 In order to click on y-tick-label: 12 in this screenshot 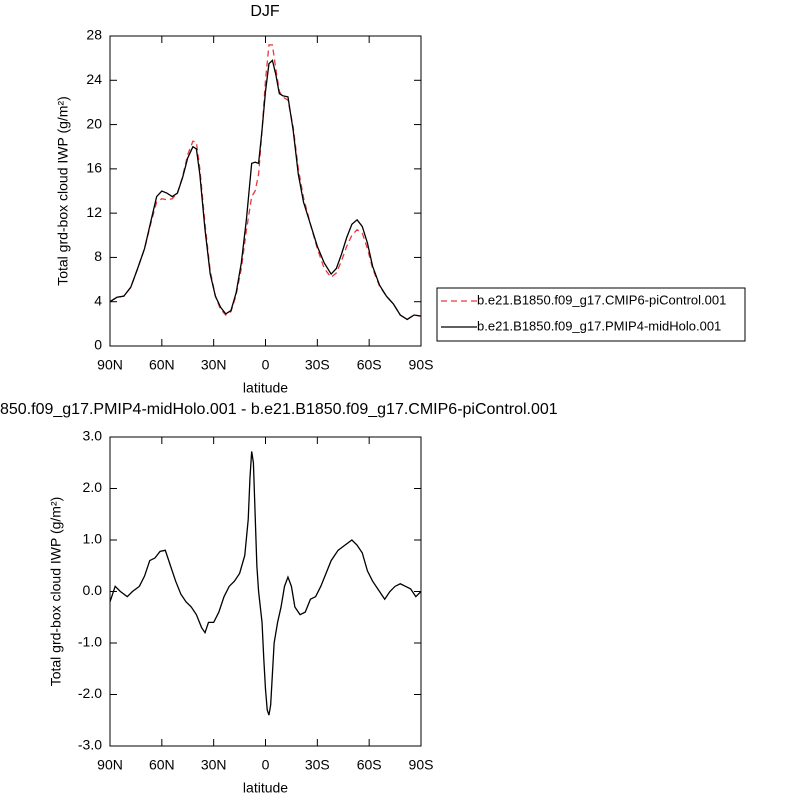, I will do `click(94, 212)`.